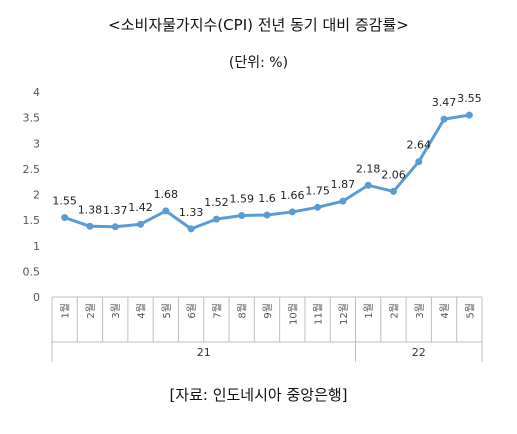 The image size is (517, 434). Describe the element at coordinates (419, 352) in the screenshot. I see `year-group-label: 22` at that location.